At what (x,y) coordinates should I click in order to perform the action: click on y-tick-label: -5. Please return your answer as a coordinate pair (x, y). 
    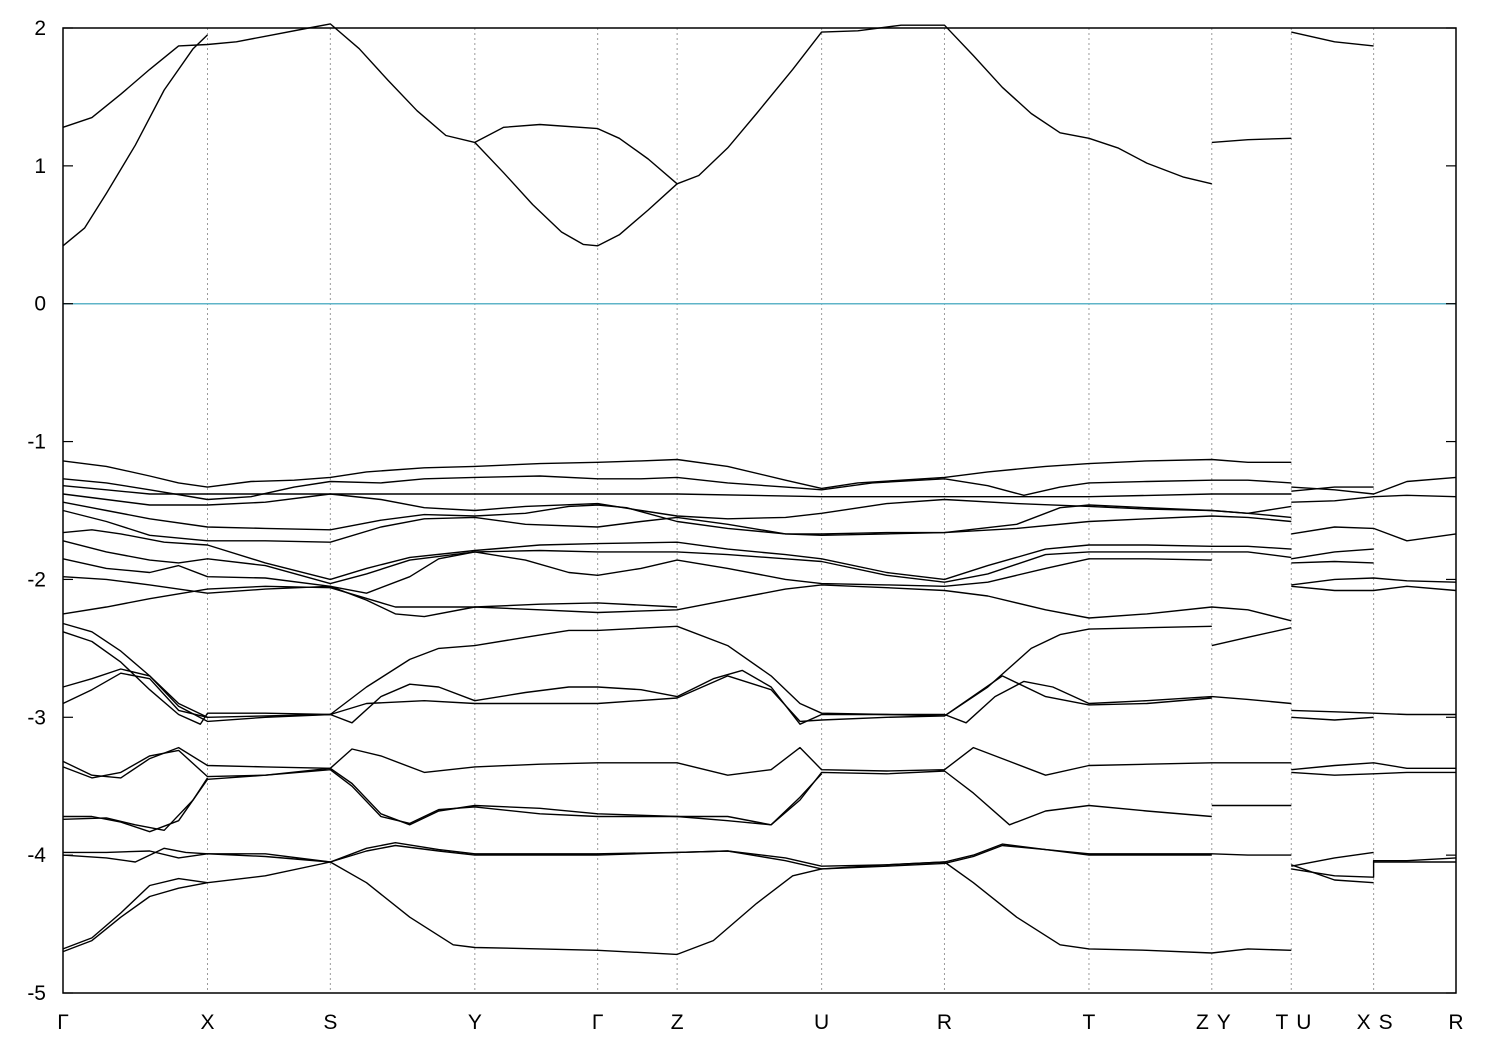
    Looking at the image, I should click on (36, 993).